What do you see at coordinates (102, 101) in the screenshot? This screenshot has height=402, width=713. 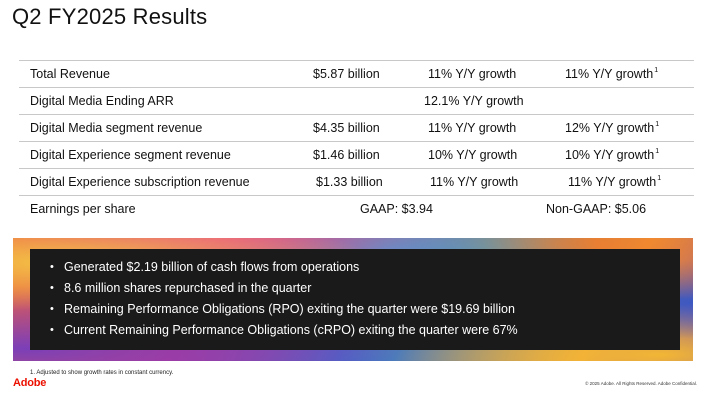 I see `row-label: Digital Media Ending ARR` at bounding box center [102, 101].